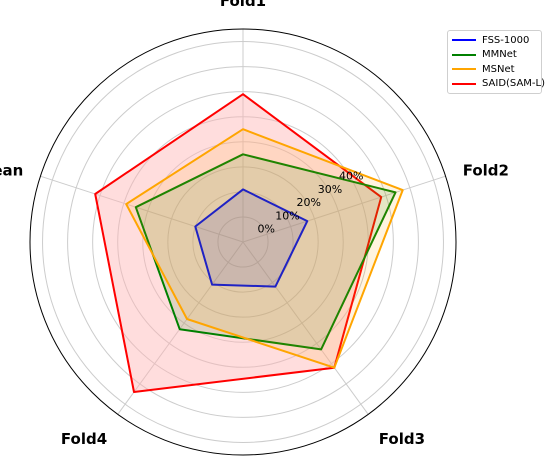 This screenshot has width=550, height=467. Describe the element at coordinates (243, 5) in the screenshot. I see `category-label-fold1: Fold1` at that location.